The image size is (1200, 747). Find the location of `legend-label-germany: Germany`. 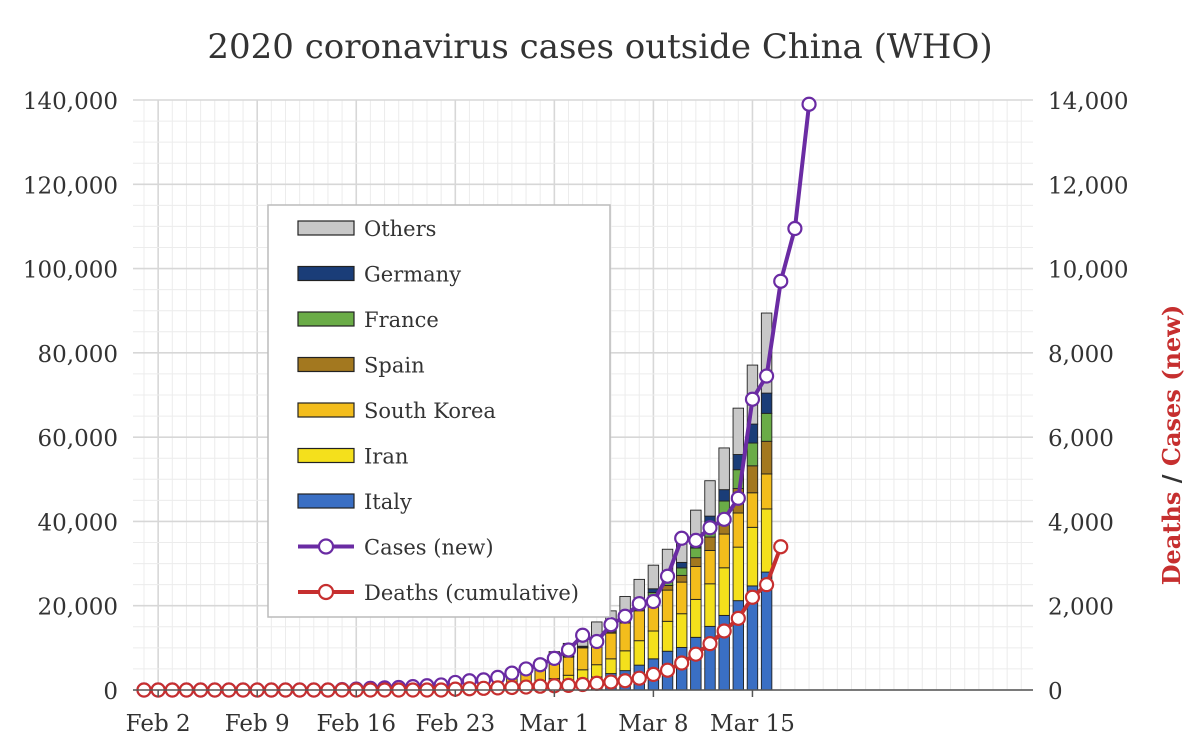

legend-label-germany: Germany is located at coordinates (412, 275).